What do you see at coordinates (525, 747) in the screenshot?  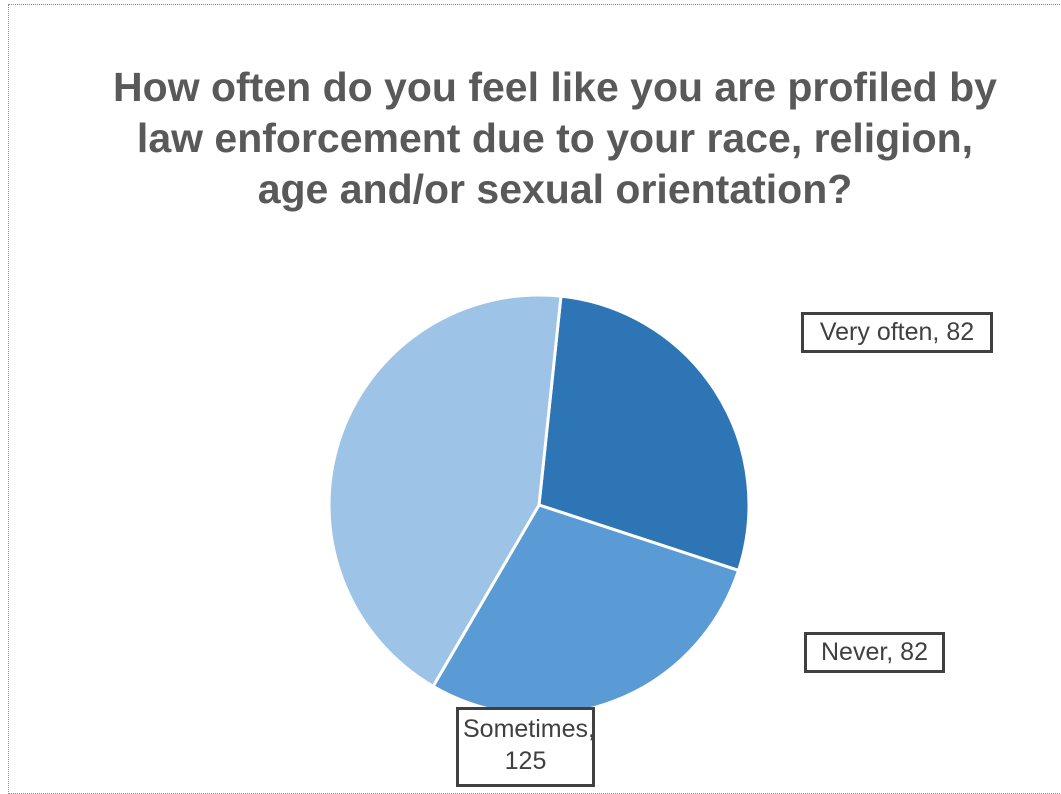 I see `data-label-sometimes: Sometimes, 125` at bounding box center [525, 747].